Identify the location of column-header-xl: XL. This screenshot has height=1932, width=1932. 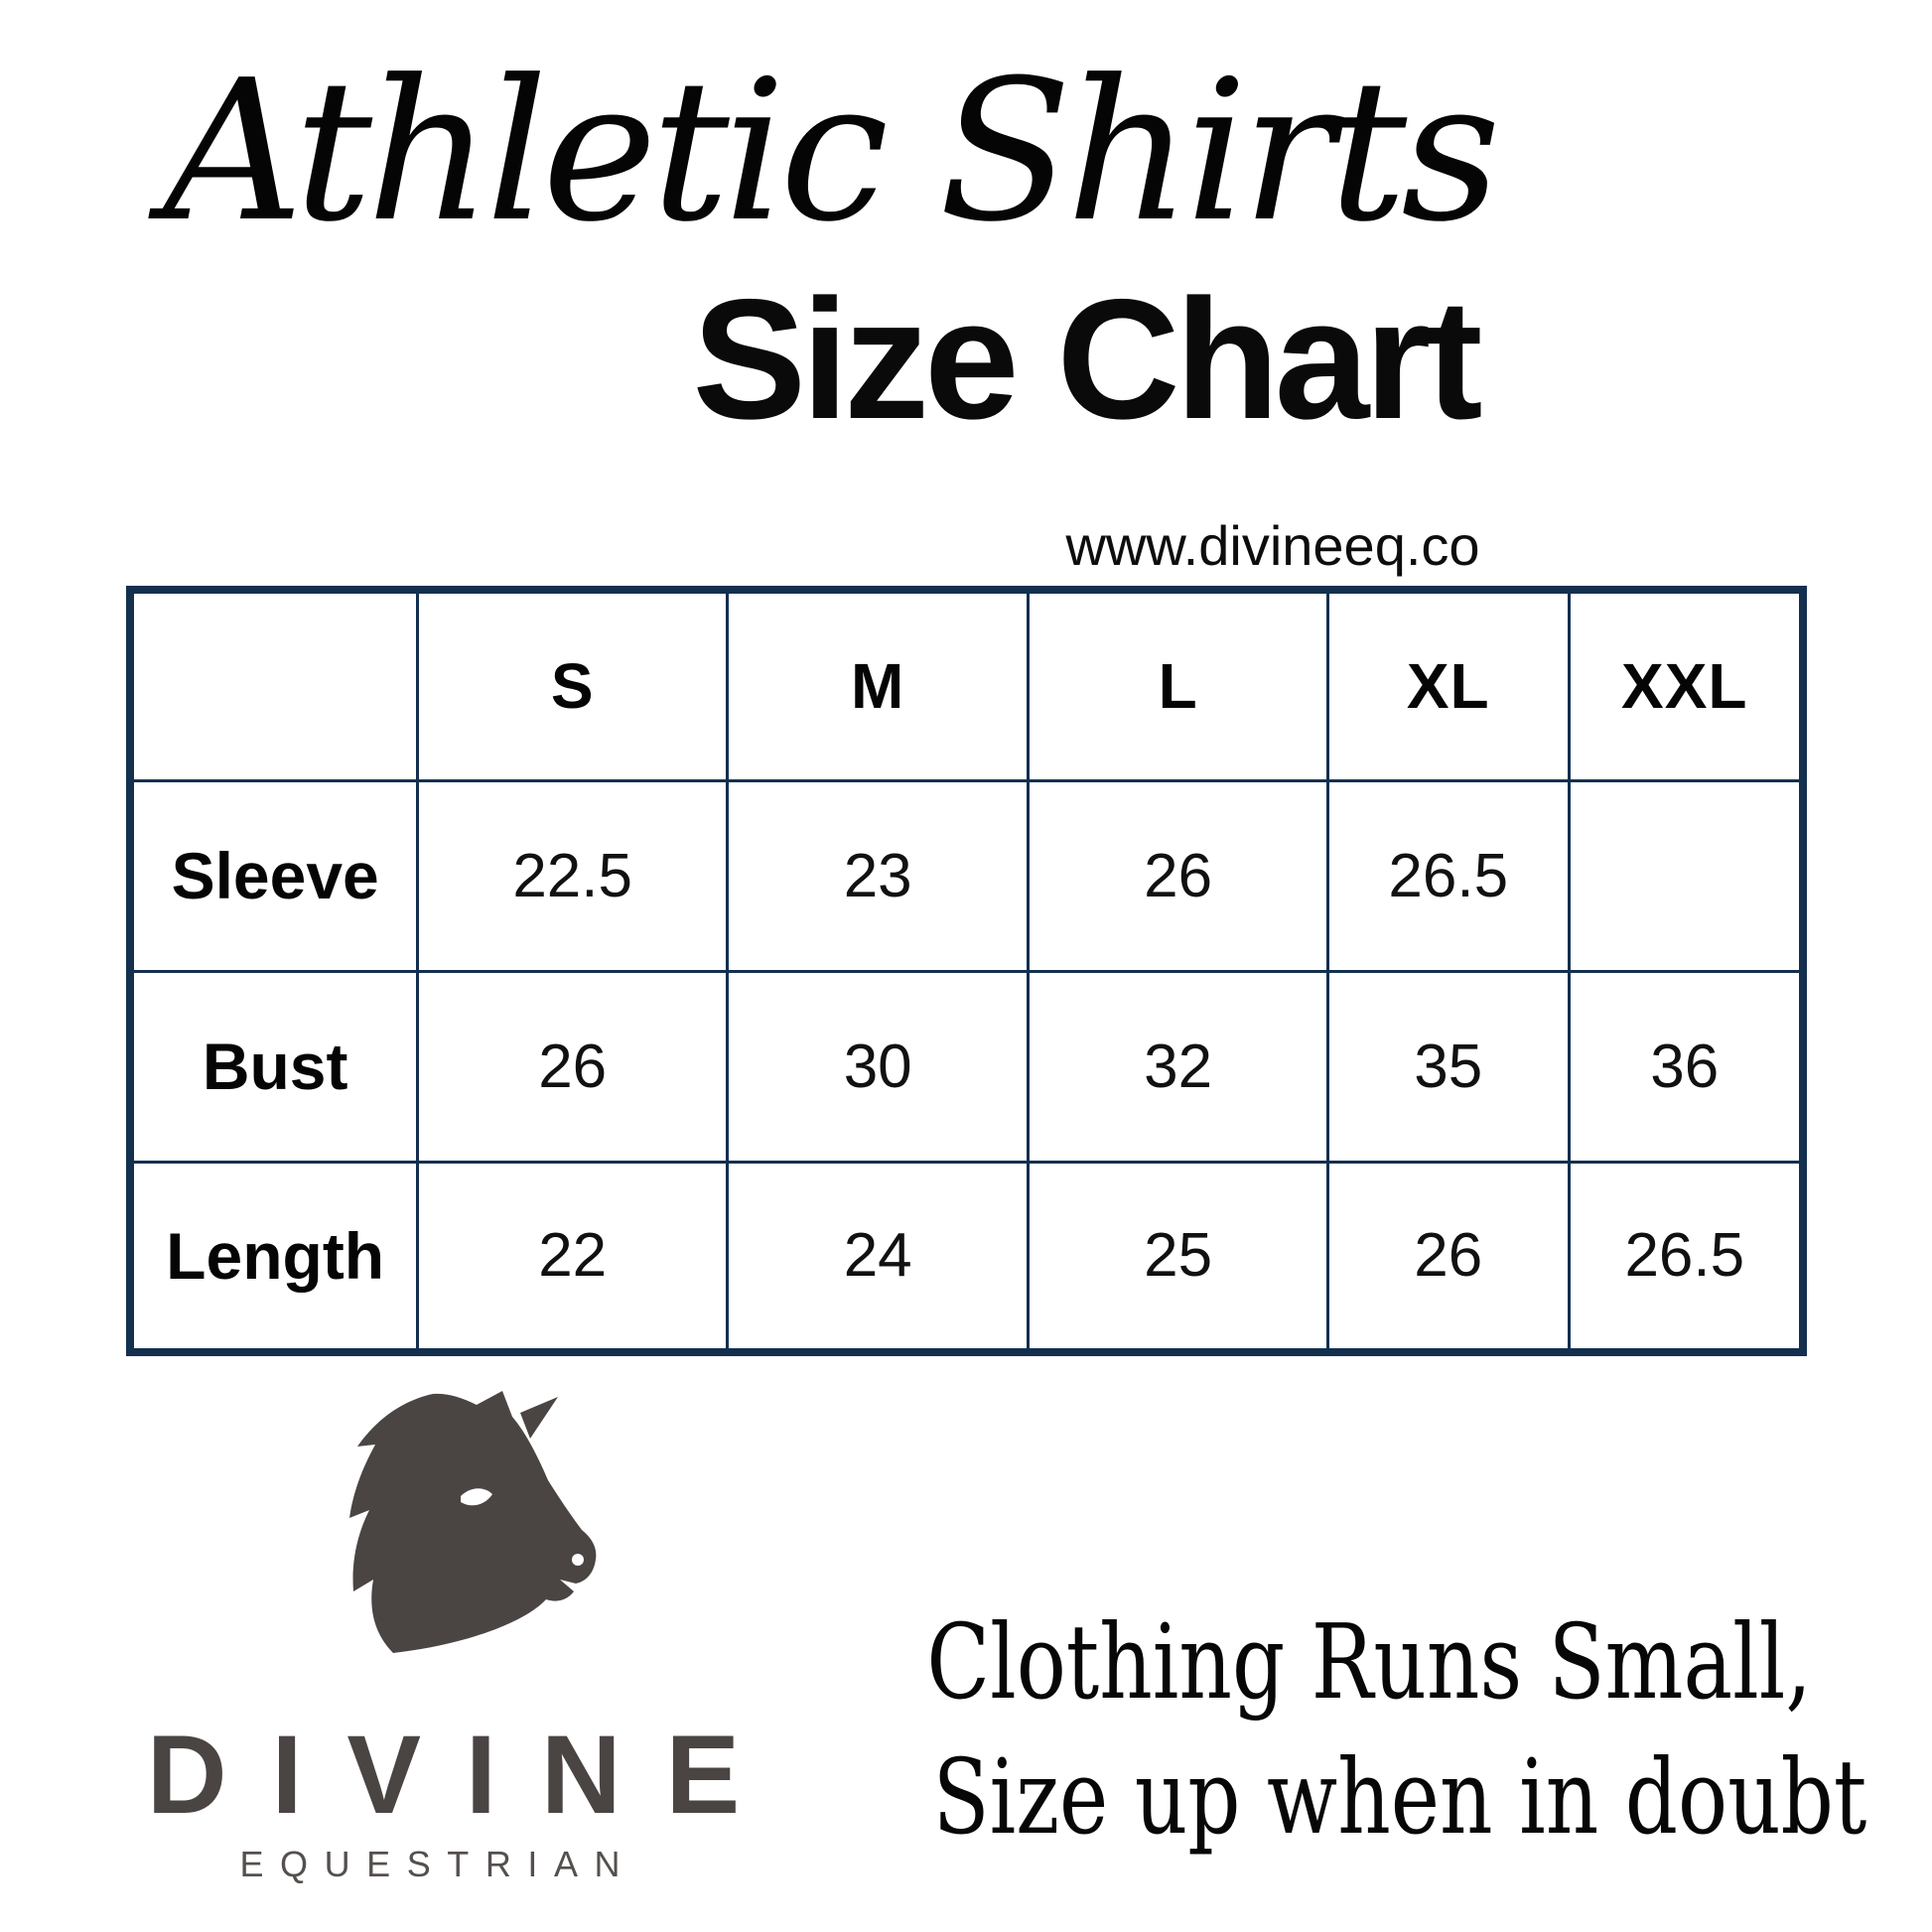
(1448, 685).